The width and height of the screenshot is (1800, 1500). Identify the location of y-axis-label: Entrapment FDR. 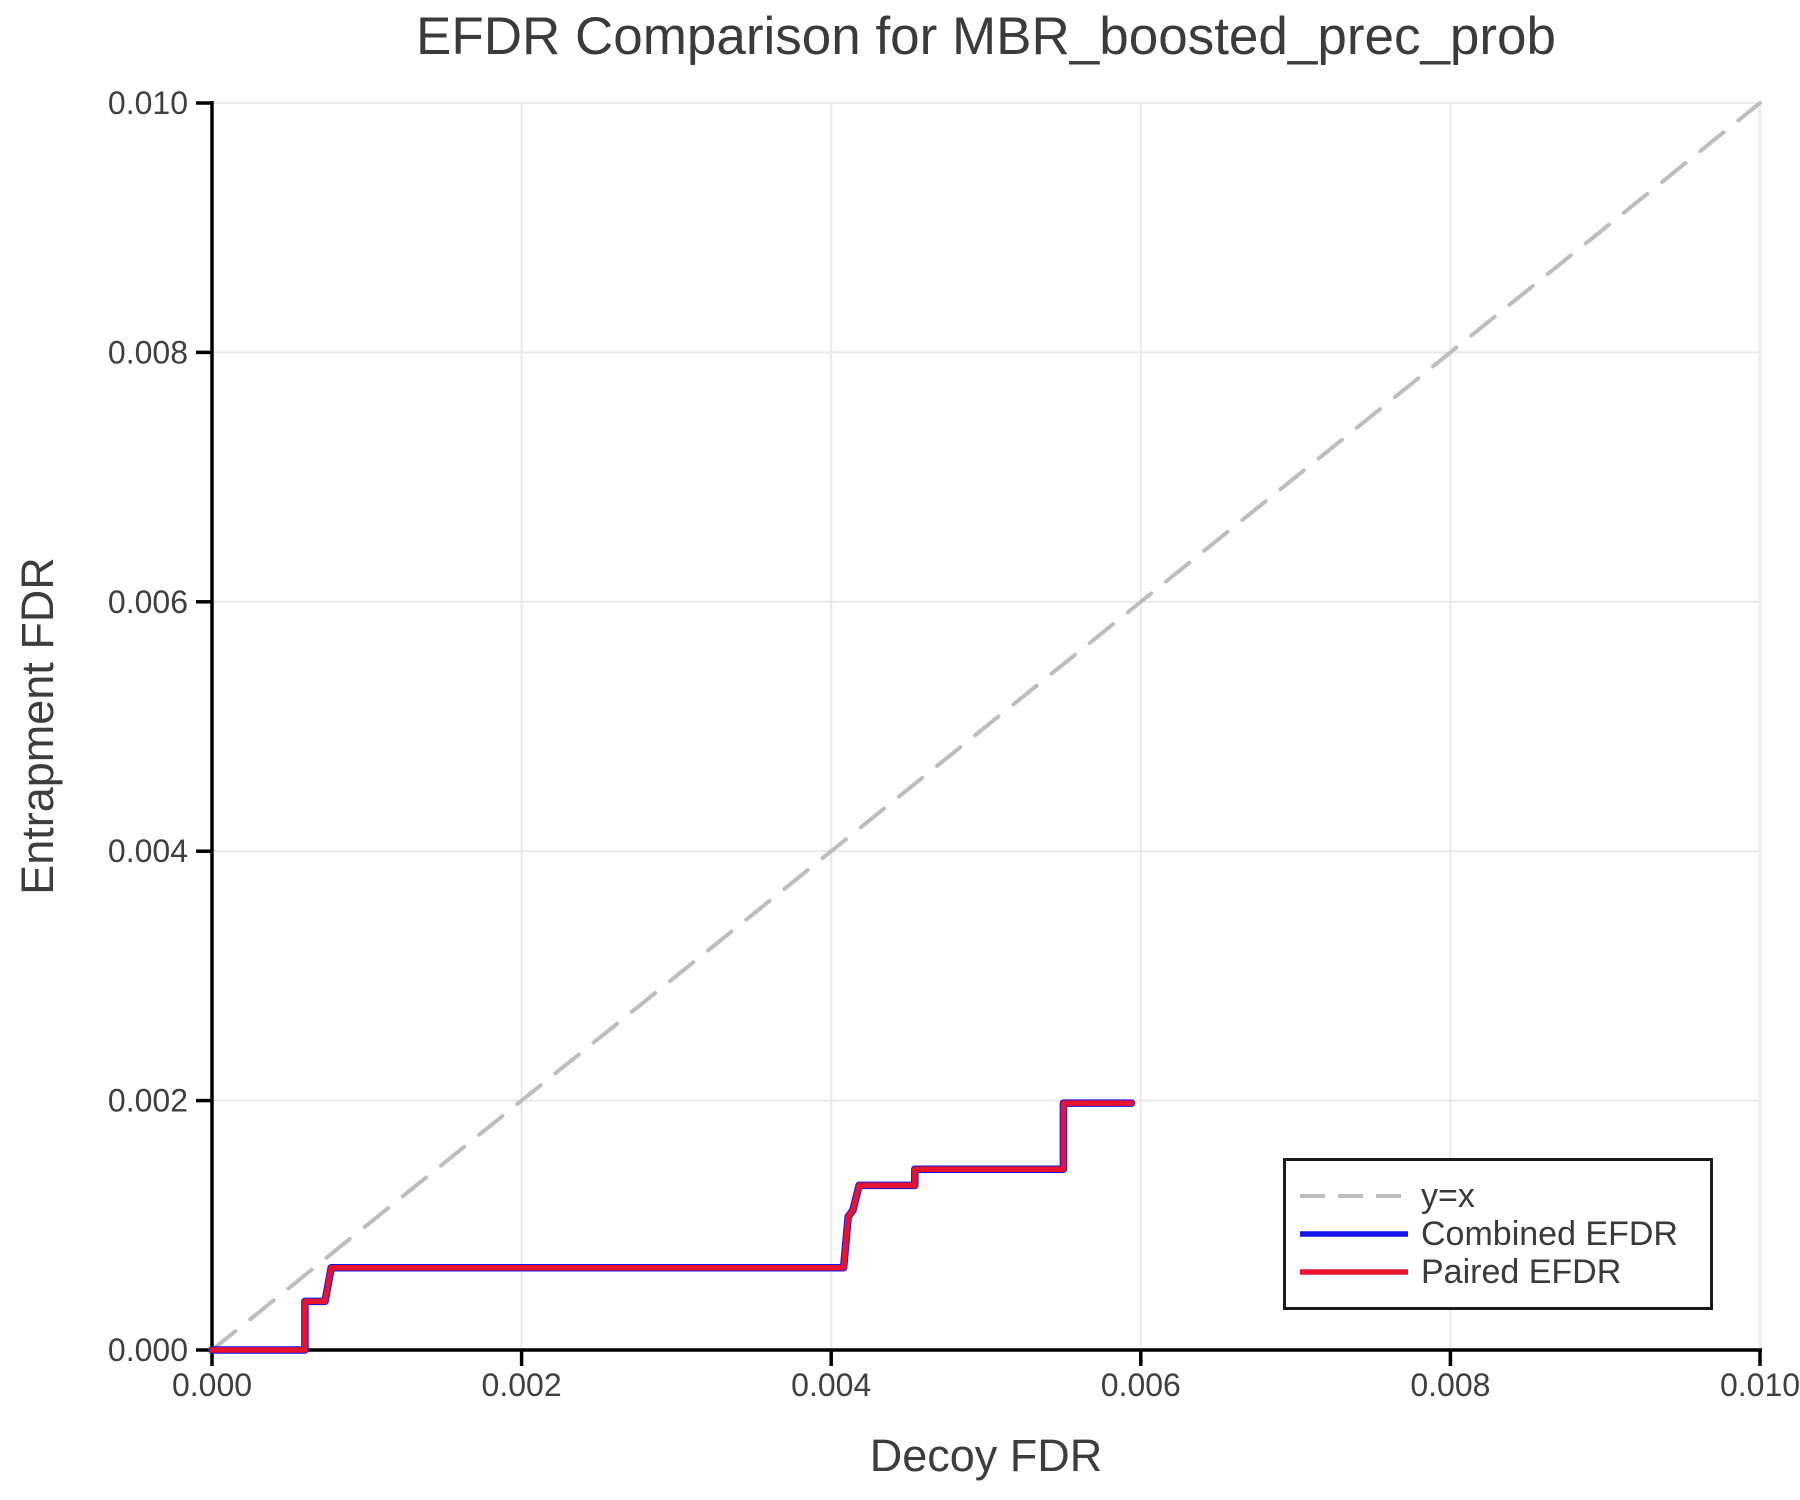
(37, 726).